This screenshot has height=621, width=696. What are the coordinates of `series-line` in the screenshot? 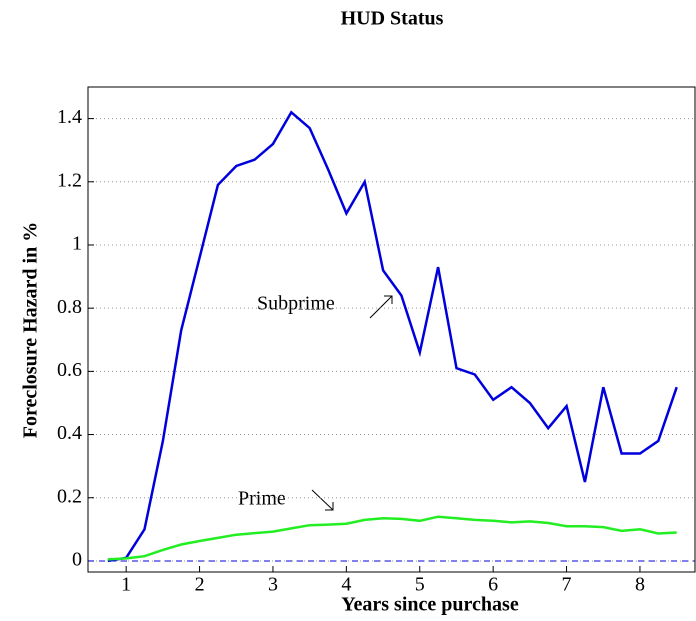 It's located at (392, 538).